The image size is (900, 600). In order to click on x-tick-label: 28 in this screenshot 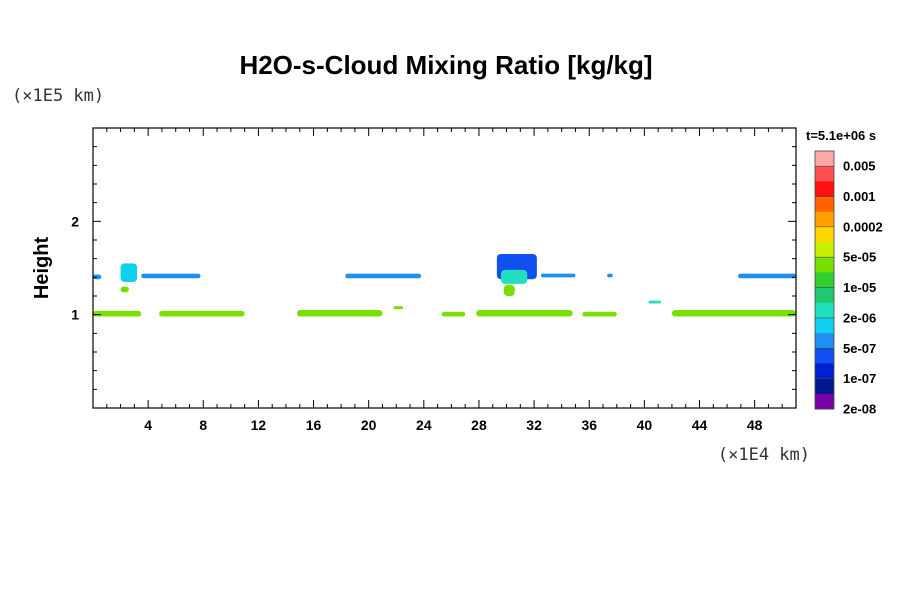, I will do `click(479, 425)`.